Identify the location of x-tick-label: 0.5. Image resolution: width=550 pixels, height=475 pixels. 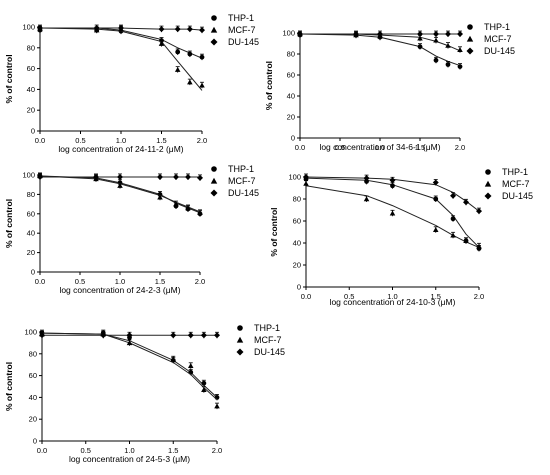
(340, 147).